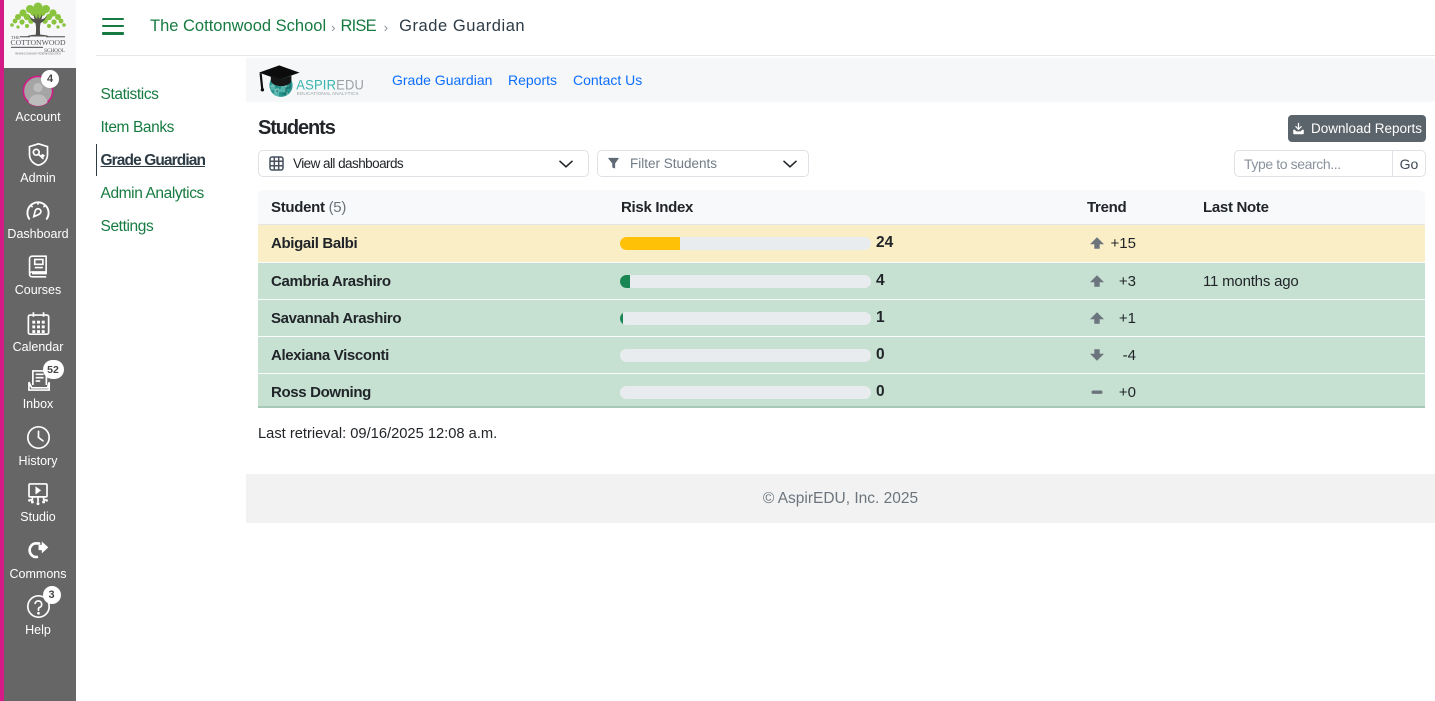  Describe the element at coordinates (54, 51) in the screenshot. I see `svg-text: SCHOOL` at that location.